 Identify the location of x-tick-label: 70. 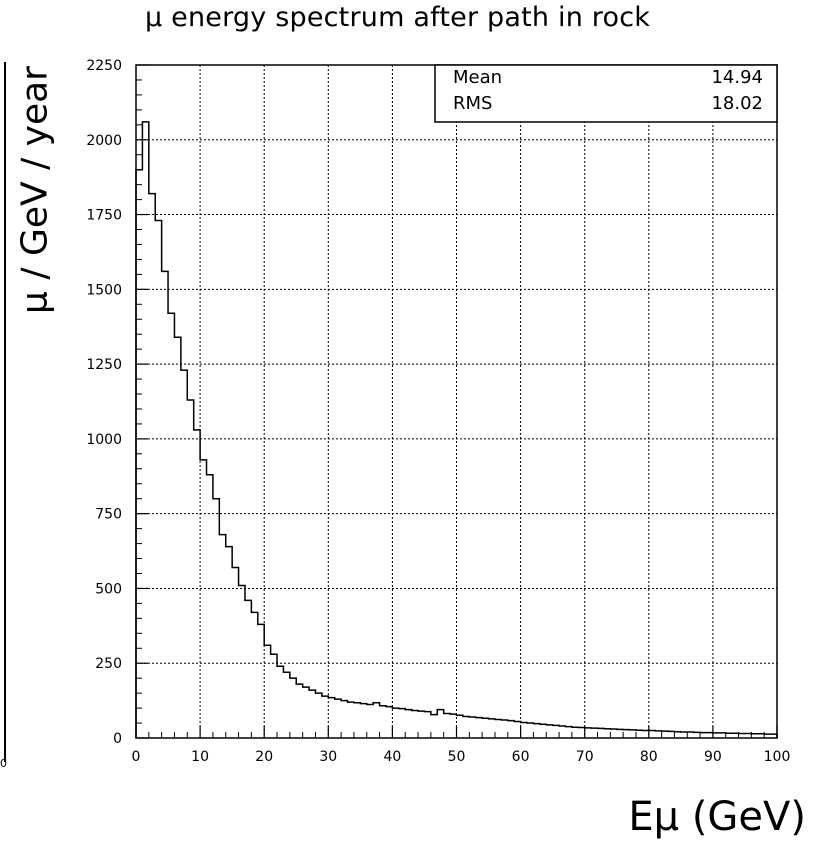
(585, 757).